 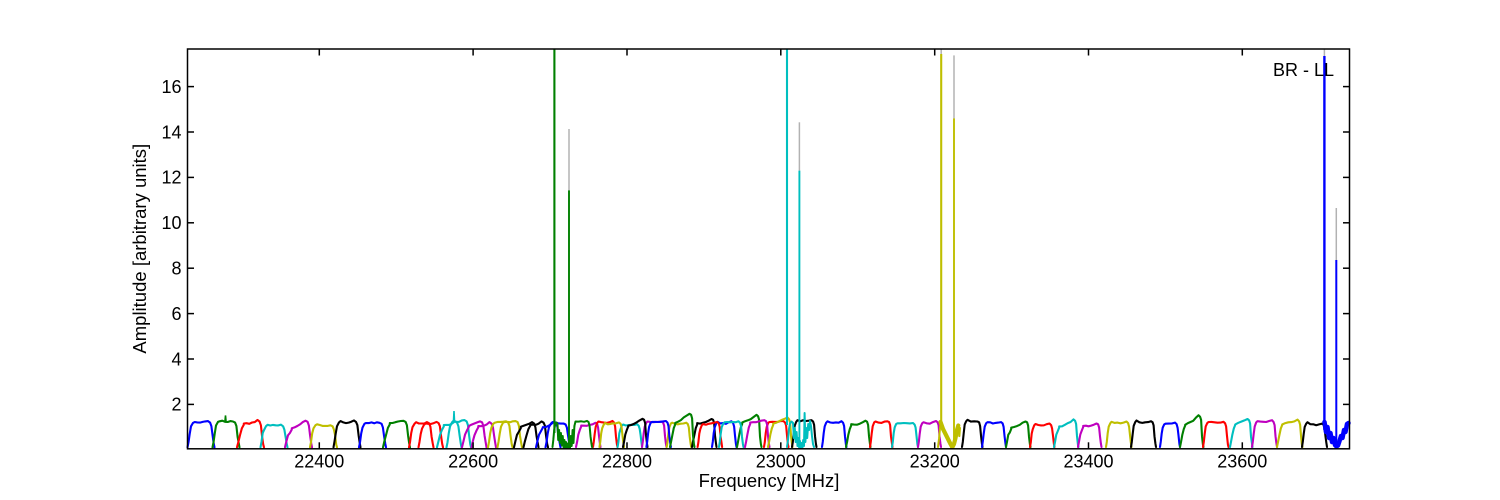 What do you see at coordinates (171, 132) in the screenshot?
I see `svg-text: 14` at bounding box center [171, 132].